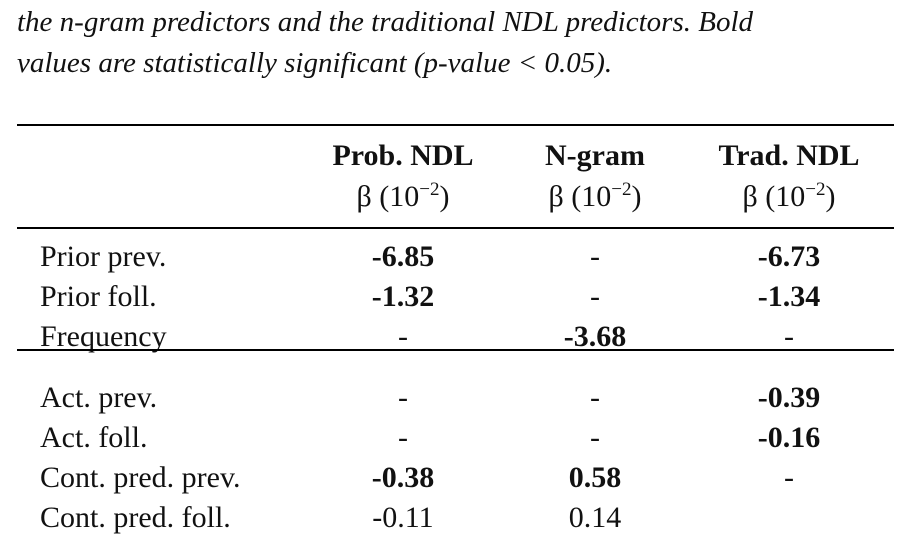  I want to click on row-label: Prior foll., so click(98, 296).